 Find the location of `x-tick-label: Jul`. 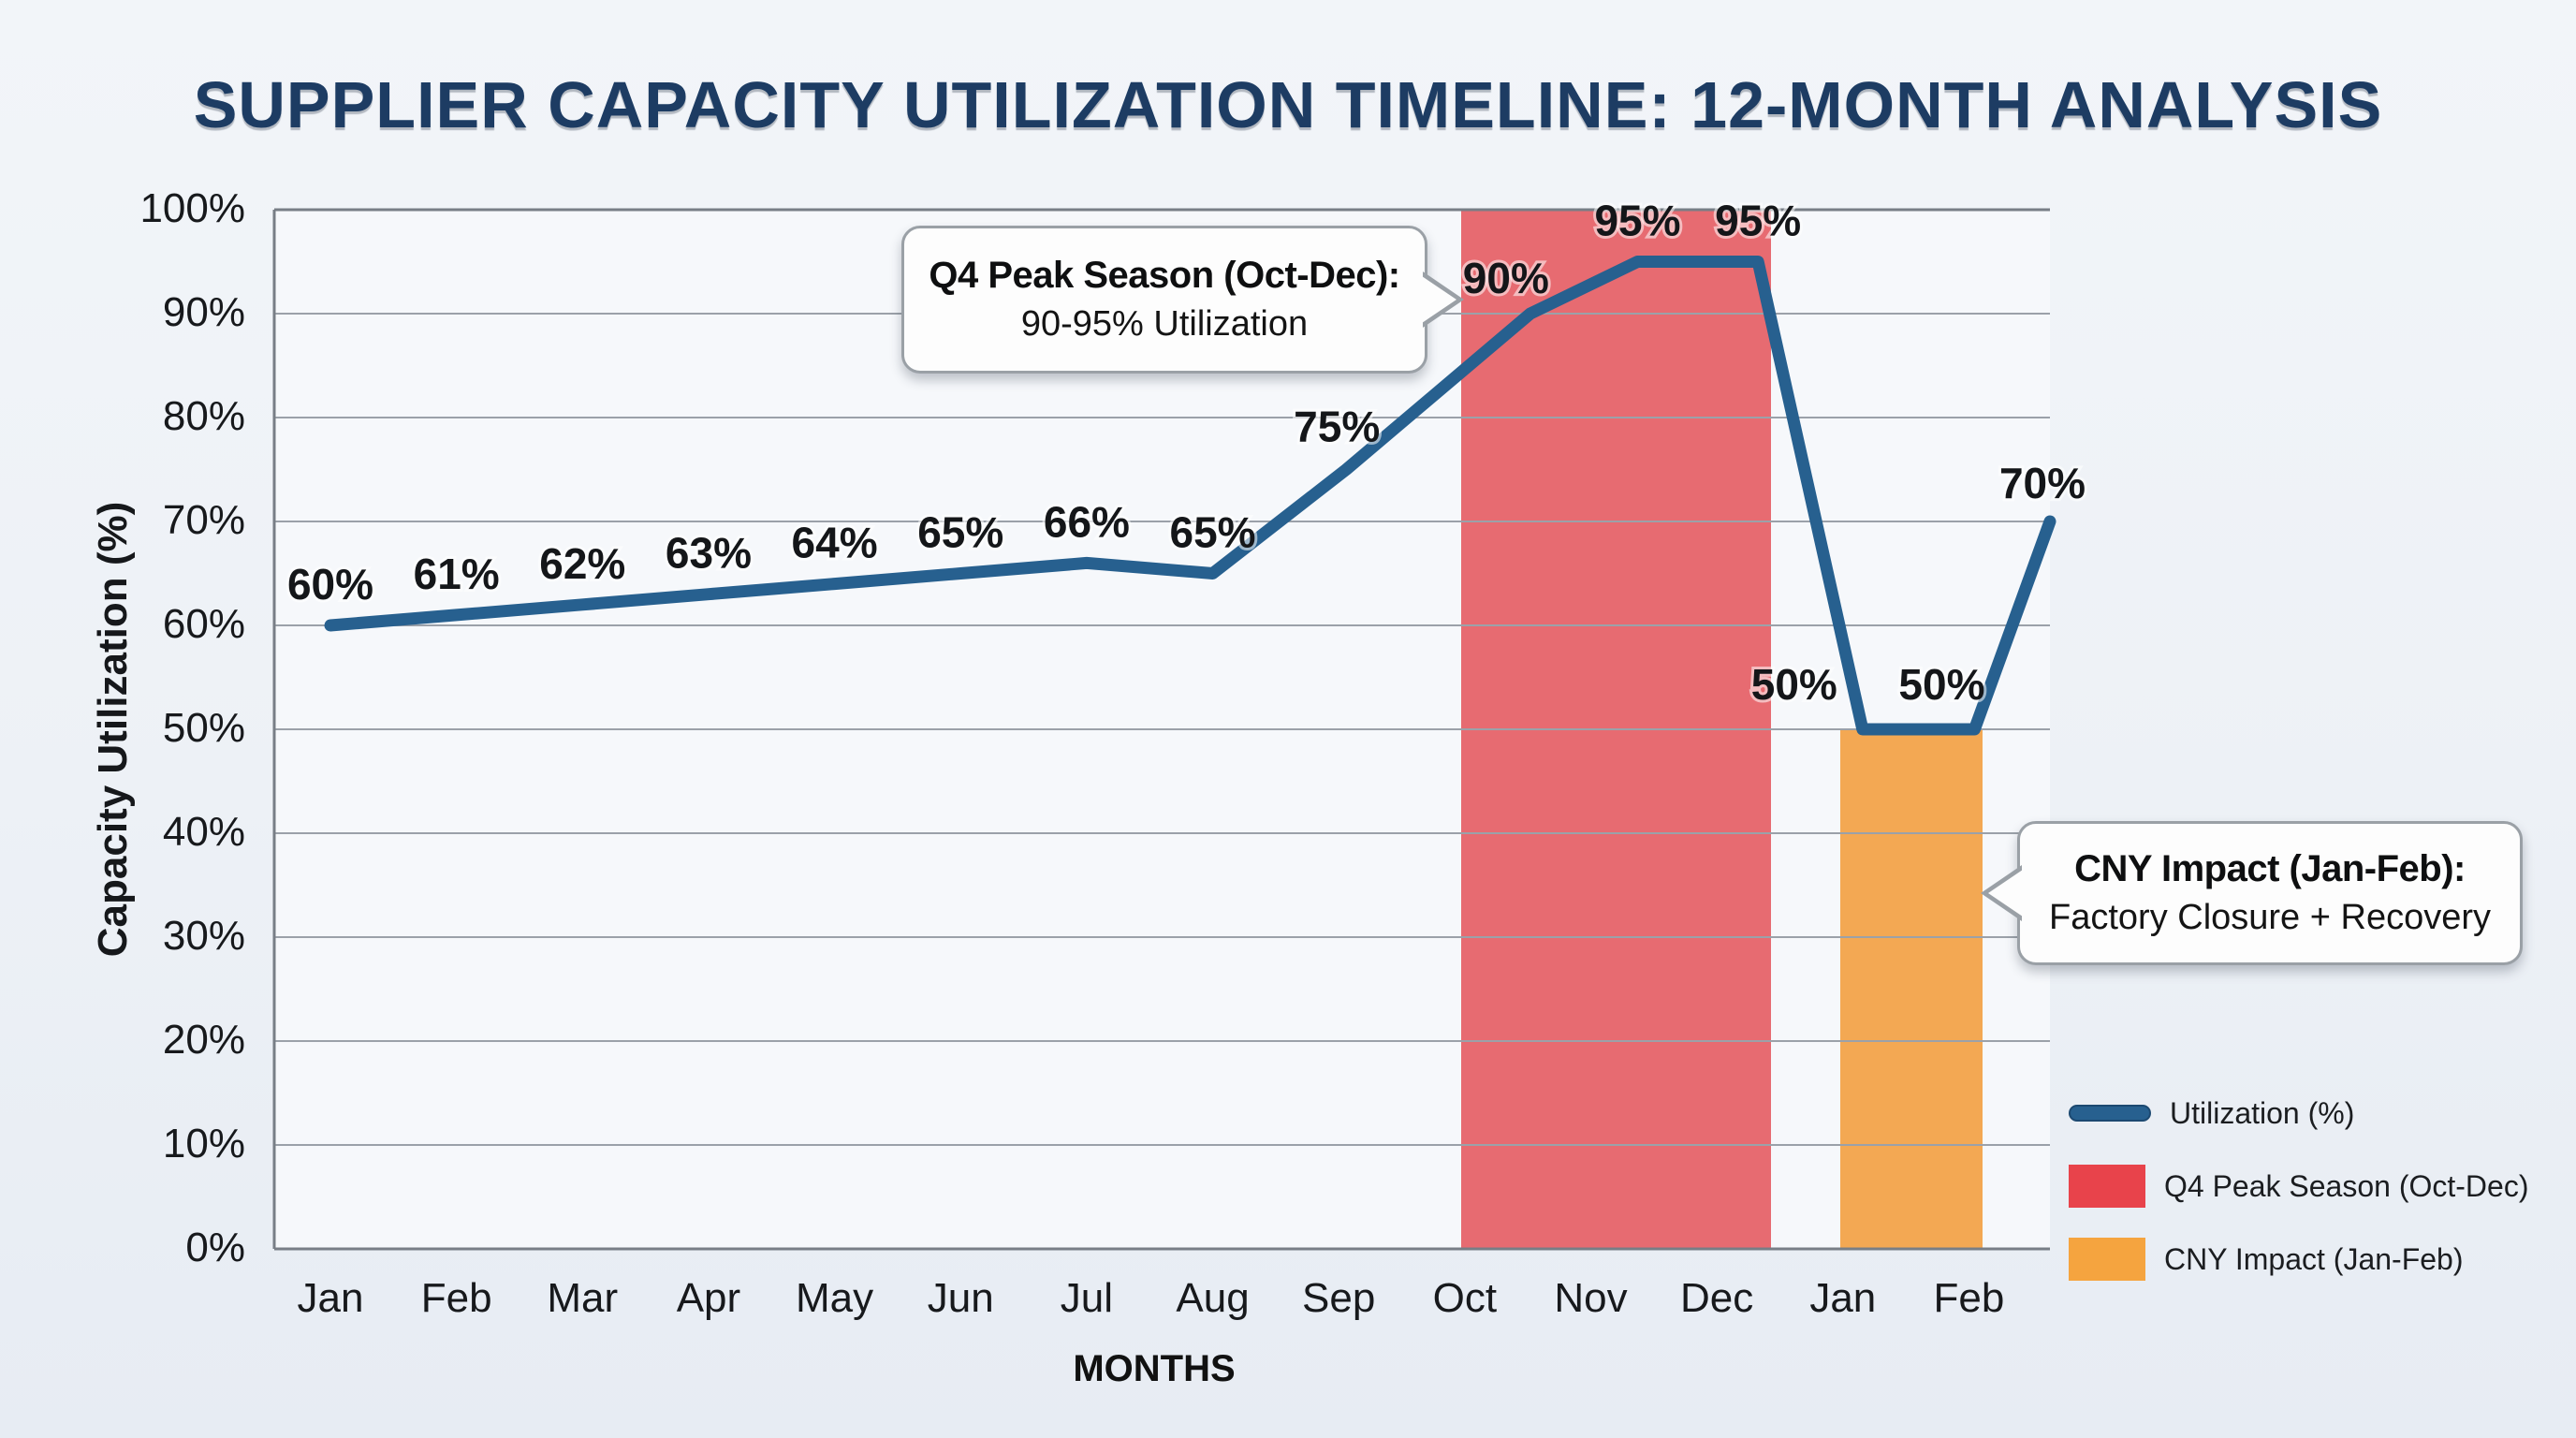

x-tick-label: Jul is located at coordinates (1087, 1298).